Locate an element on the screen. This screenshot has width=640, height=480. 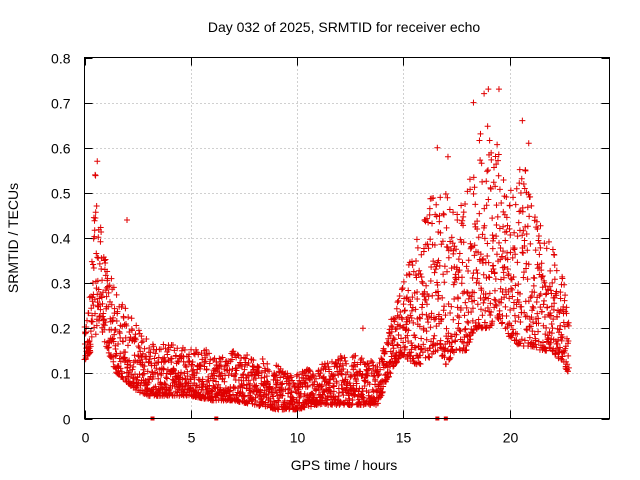
y-tick-label: 0.8 is located at coordinates (61, 59).